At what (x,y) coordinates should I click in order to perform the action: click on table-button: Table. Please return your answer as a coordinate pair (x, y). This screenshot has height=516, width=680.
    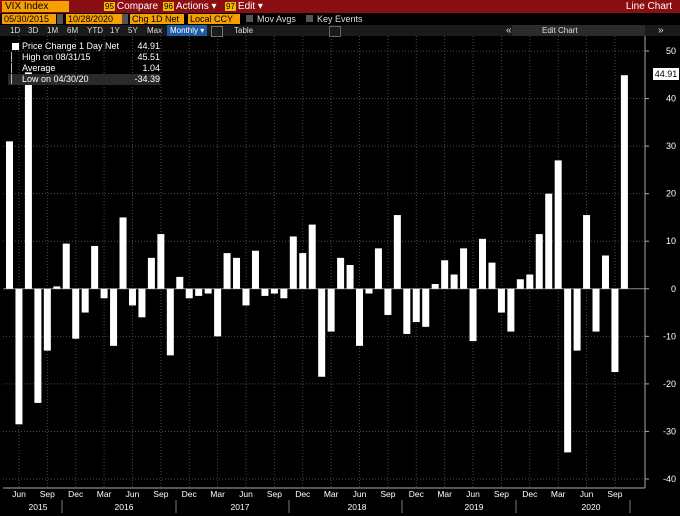
    Looking at the image, I should click on (244, 30).